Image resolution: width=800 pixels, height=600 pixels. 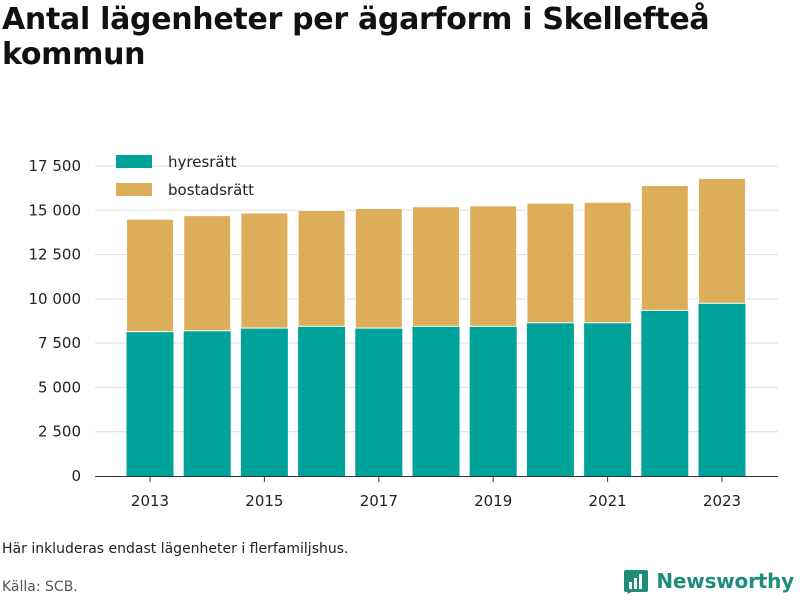 What do you see at coordinates (722, 501) in the screenshot?
I see `x-tick-label: 2023` at bounding box center [722, 501].